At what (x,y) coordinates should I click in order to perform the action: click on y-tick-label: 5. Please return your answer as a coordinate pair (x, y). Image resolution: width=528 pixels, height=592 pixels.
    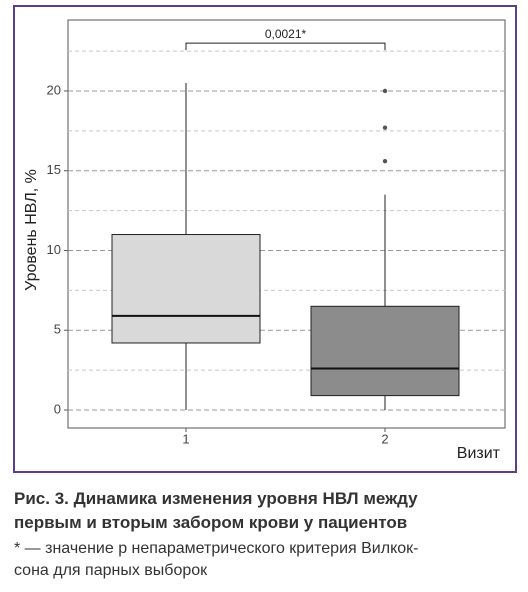
    Looking at the image, I should click on (57, 329).